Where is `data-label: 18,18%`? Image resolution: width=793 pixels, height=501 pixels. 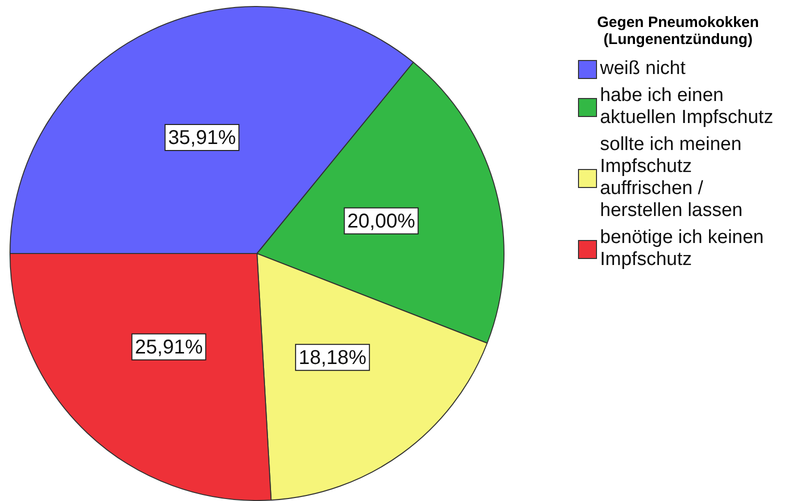
data-label: 18,18% is located at coordinates (332, 357).